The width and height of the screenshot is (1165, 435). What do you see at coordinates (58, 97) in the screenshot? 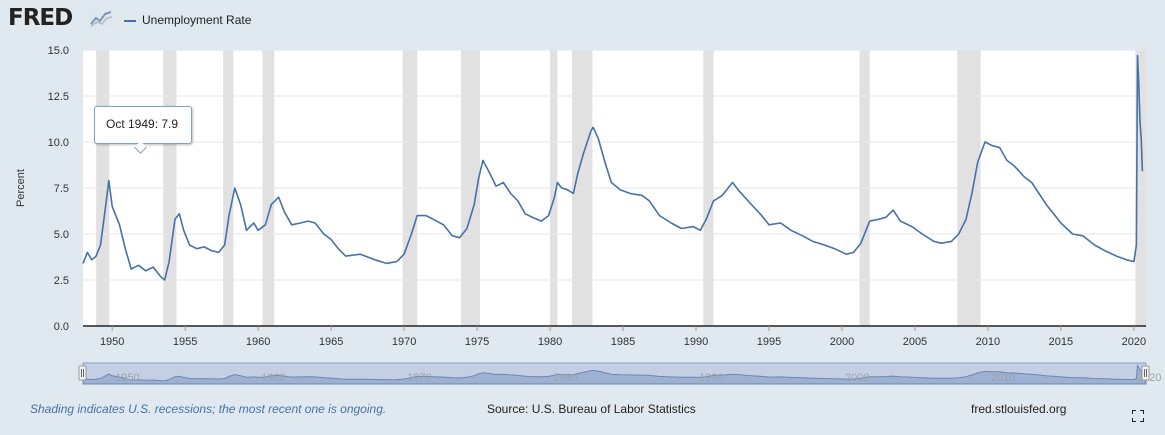
I see `y-tick-label: 12.5` at bounding box center [58, 97].